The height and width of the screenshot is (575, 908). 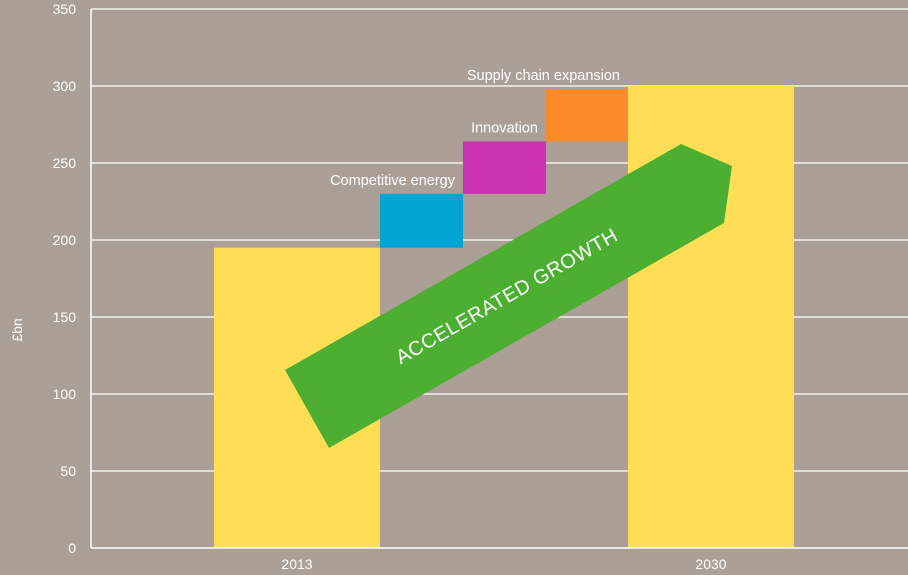 What do you see at coordinates (72, 548) in the screenshot?
I see `y-tick-0: 0` at bounding box center [72, 548].